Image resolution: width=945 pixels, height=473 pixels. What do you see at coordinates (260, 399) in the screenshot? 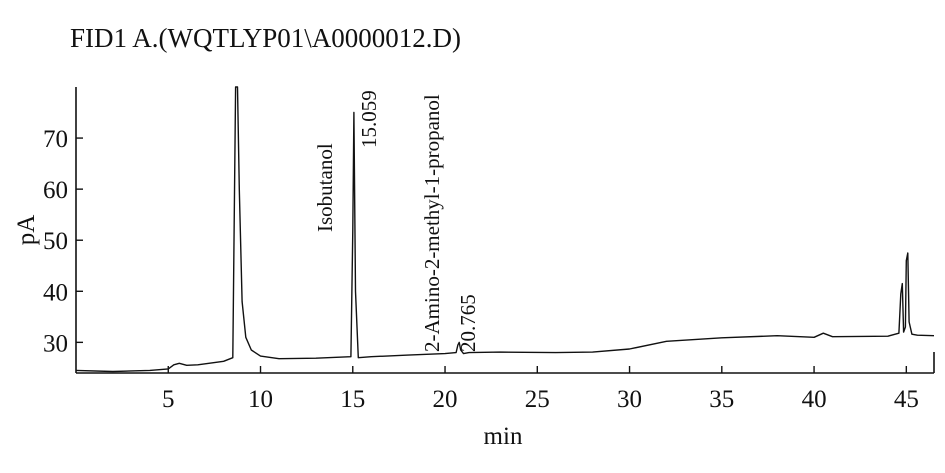
I see `x-tick-label: 10` at bounding box center [260, 399].